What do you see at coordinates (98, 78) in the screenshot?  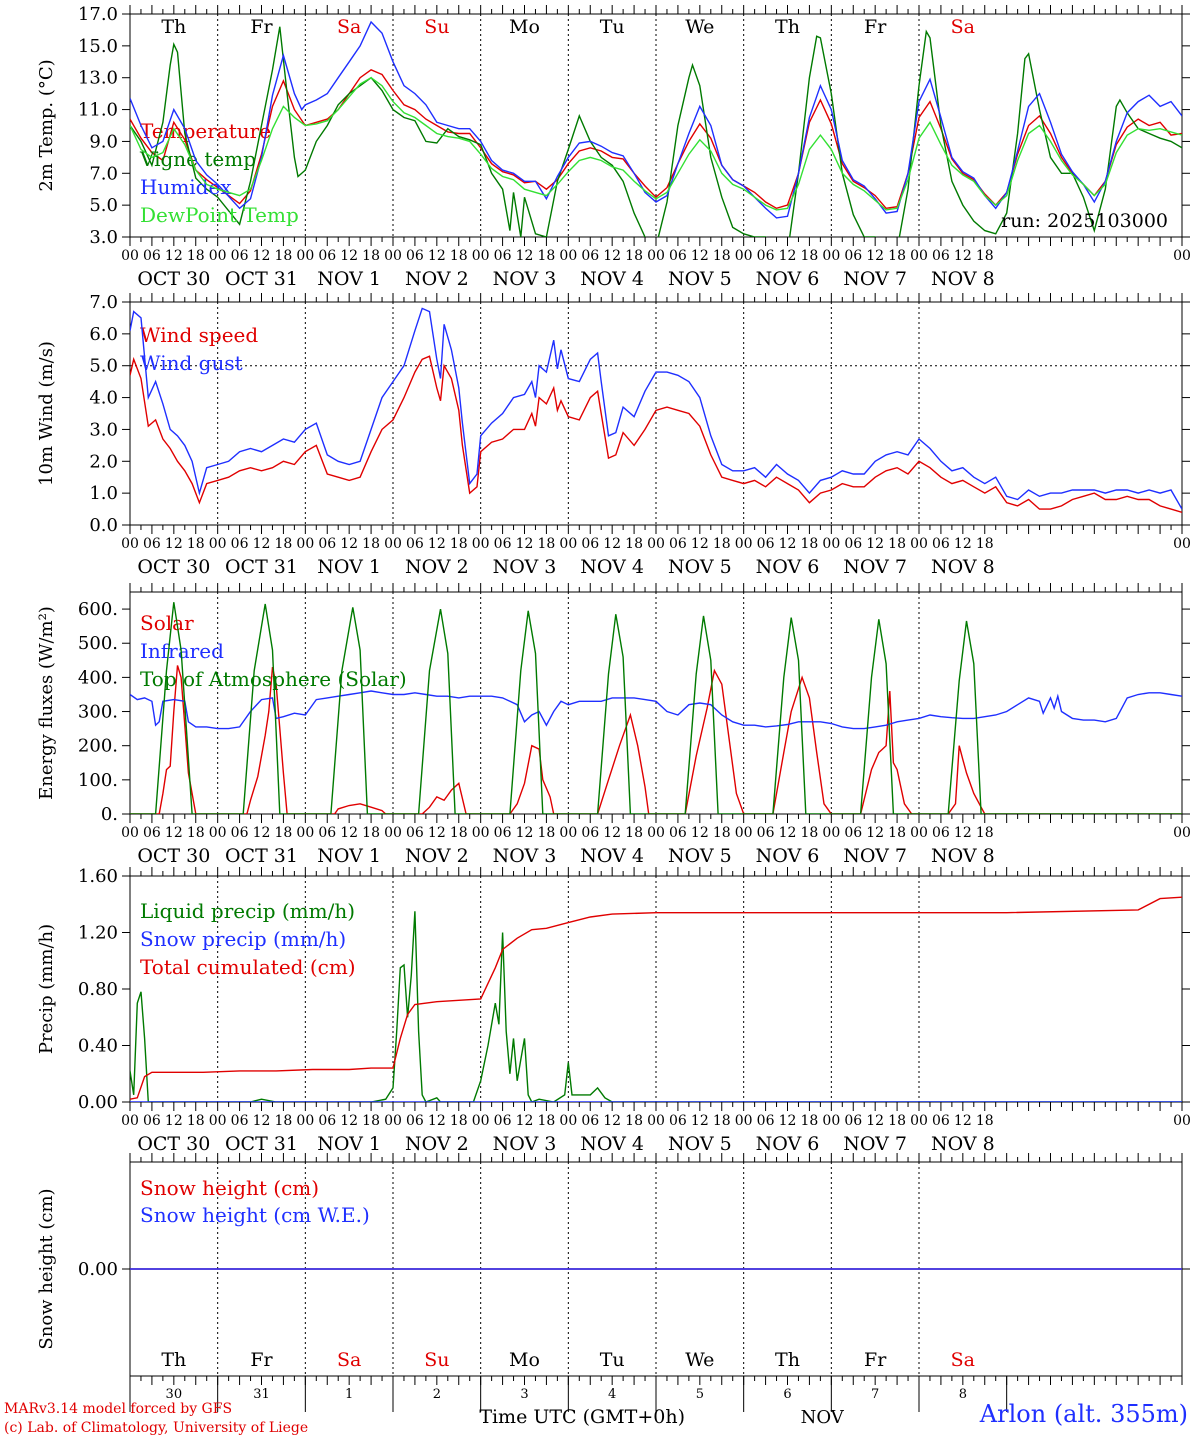 I see `y-tick-label: 13.0` at bounding box center [98, 78].